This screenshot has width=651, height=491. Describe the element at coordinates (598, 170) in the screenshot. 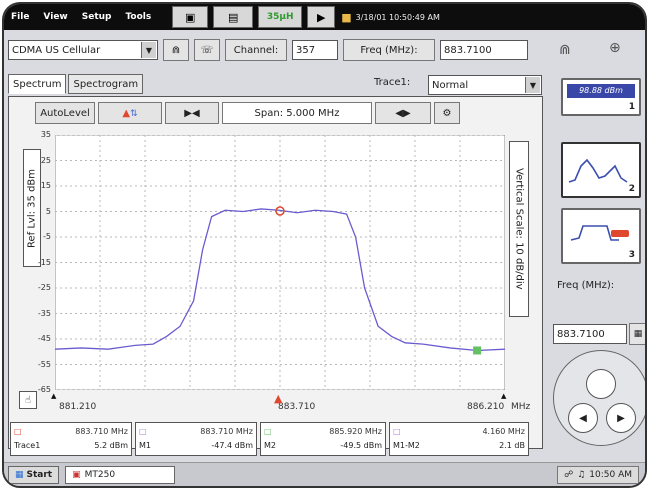

I see `spectrum-thumb-icon` at that location.